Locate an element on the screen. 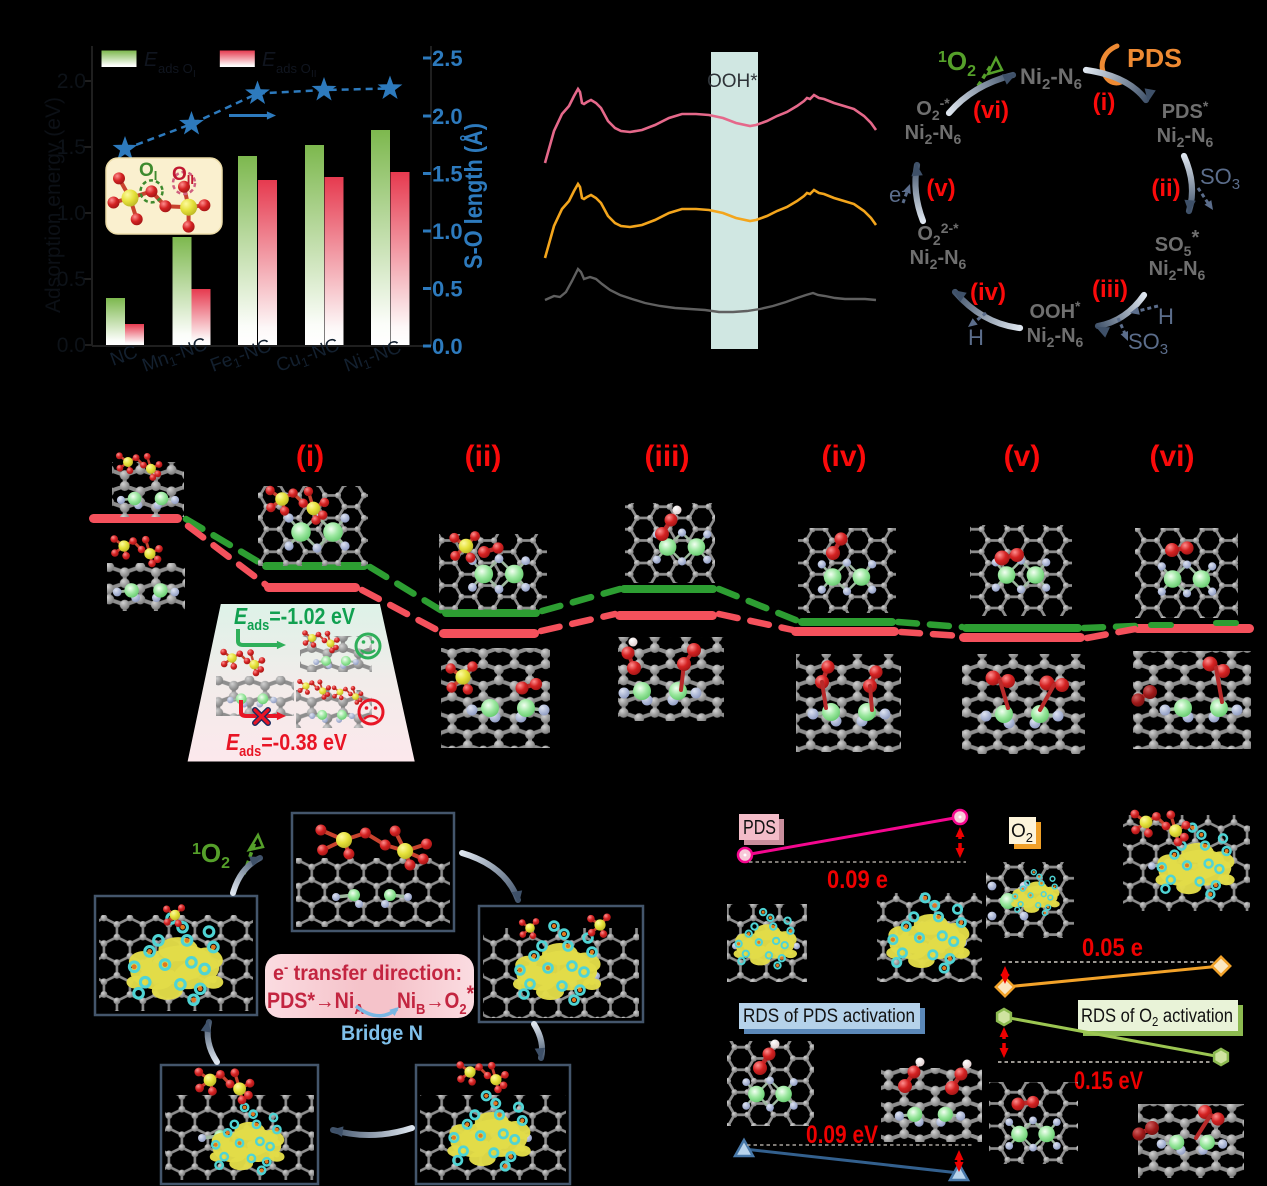  svg-text: S-O length (Å) is located at coordinates (473, 196).